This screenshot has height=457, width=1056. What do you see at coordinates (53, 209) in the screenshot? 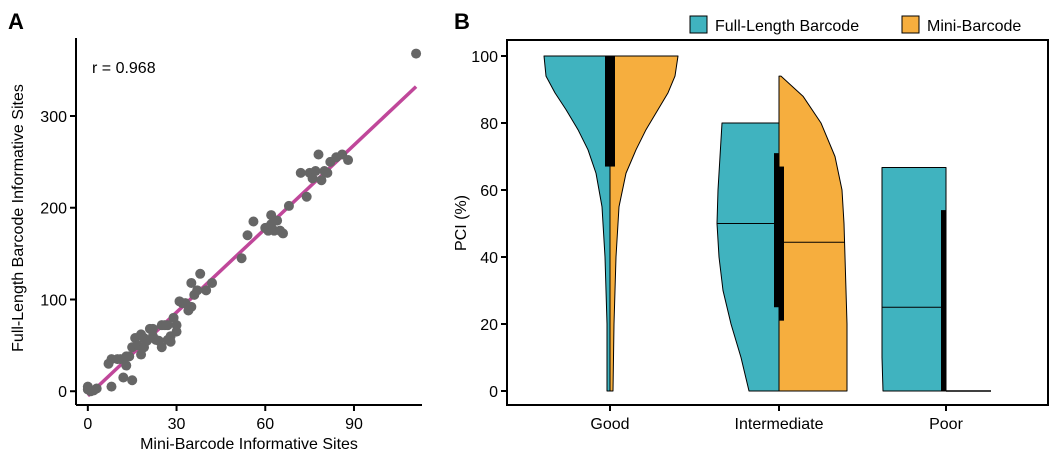
I see `y-tick-label: 200` at bounding box center [53, 209].